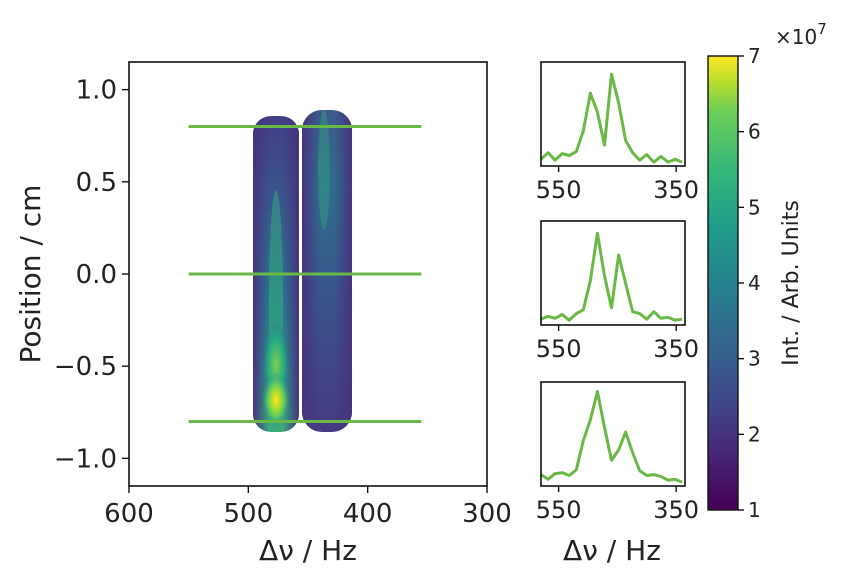 The image size is (858, 585). I want to click on main-y-tick-label: −0.5, so click(85, 367).